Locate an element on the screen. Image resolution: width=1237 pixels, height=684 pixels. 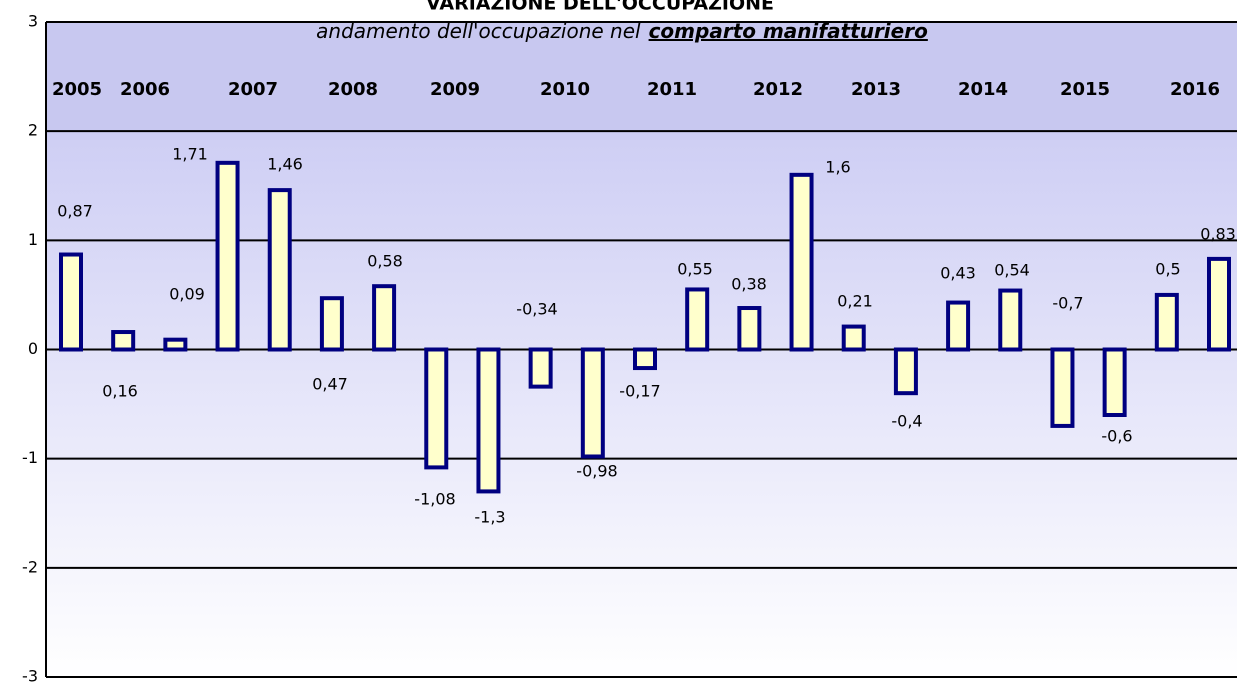
data-label: -1,3 is located at coordinates (489, 517).